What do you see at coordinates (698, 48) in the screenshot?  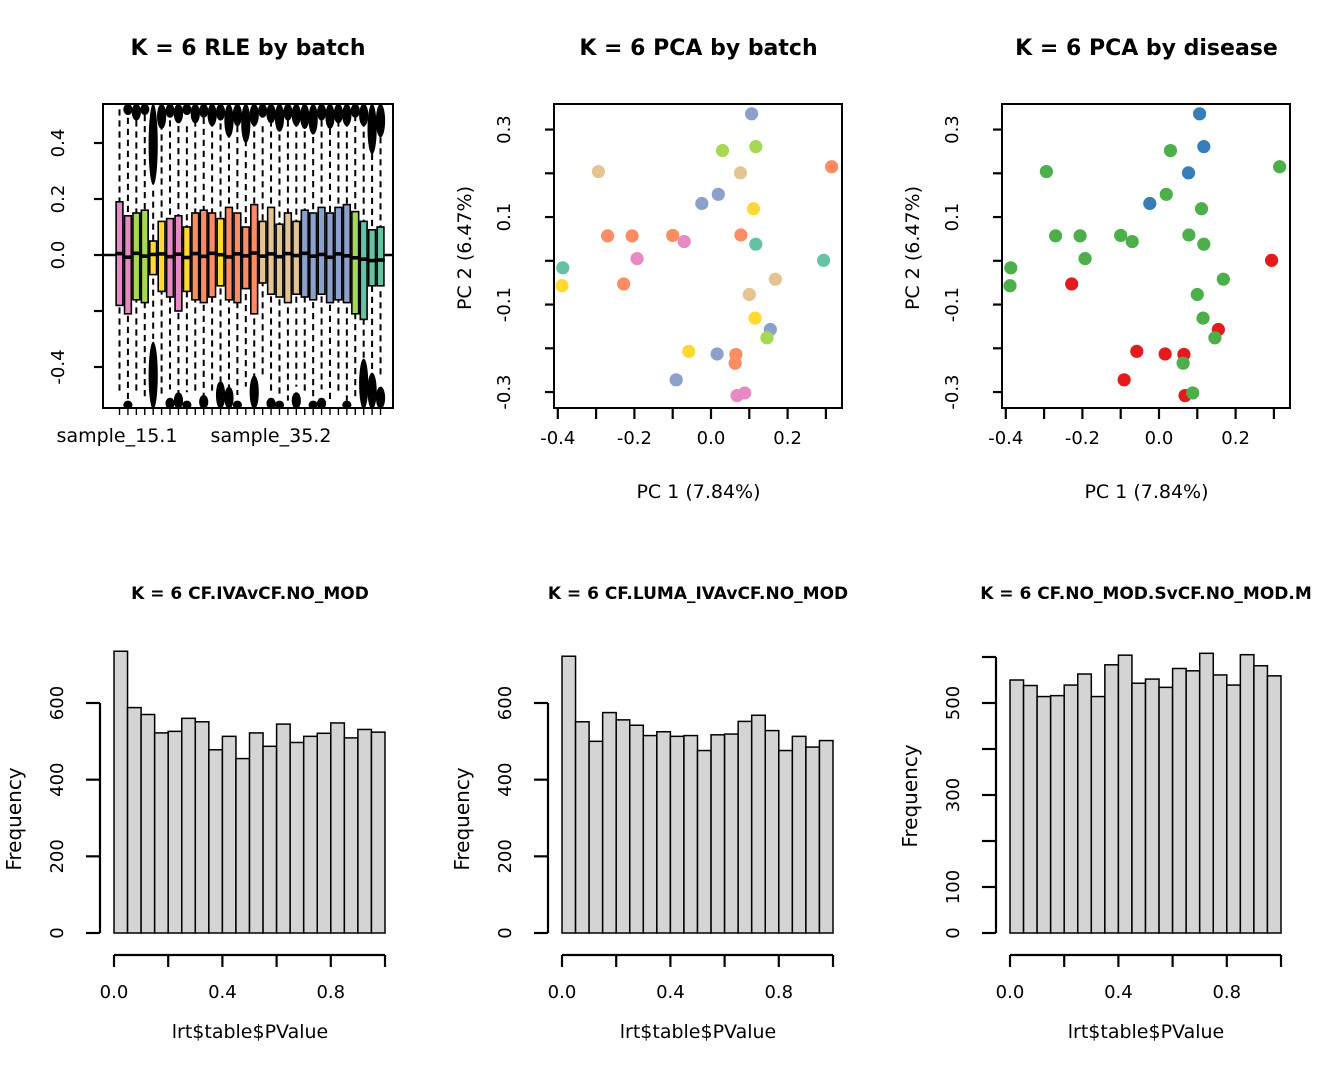 I see `pca-batch-title: K = 6 PCA by batch` at bounding box center [698, 48].